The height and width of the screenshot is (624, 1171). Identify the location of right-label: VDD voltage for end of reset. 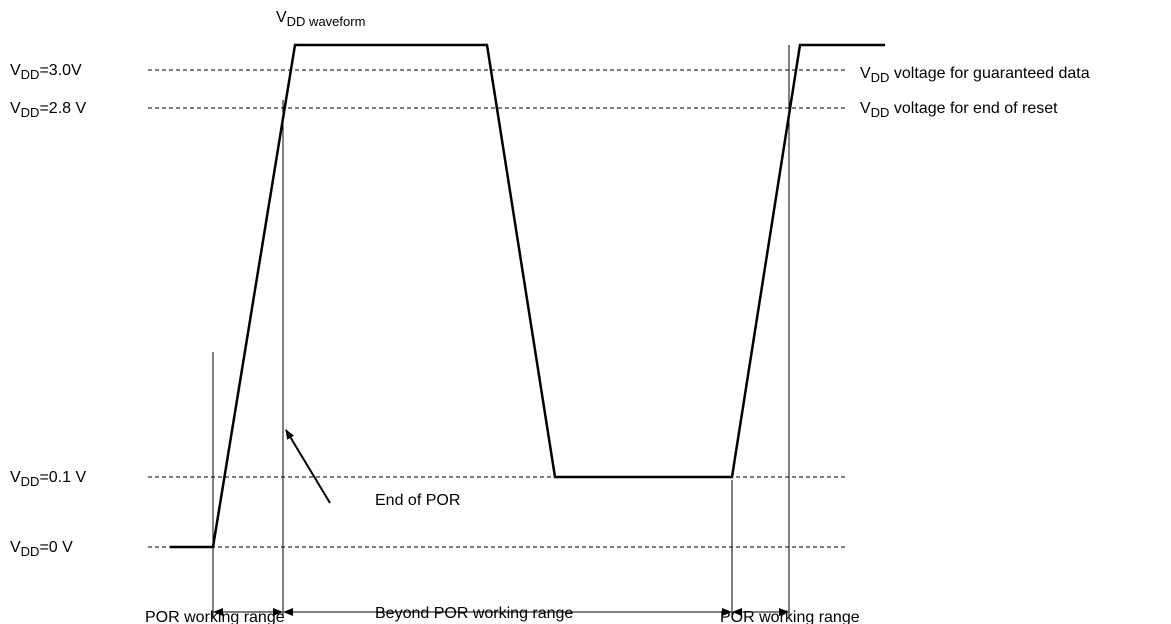
(959, 110).